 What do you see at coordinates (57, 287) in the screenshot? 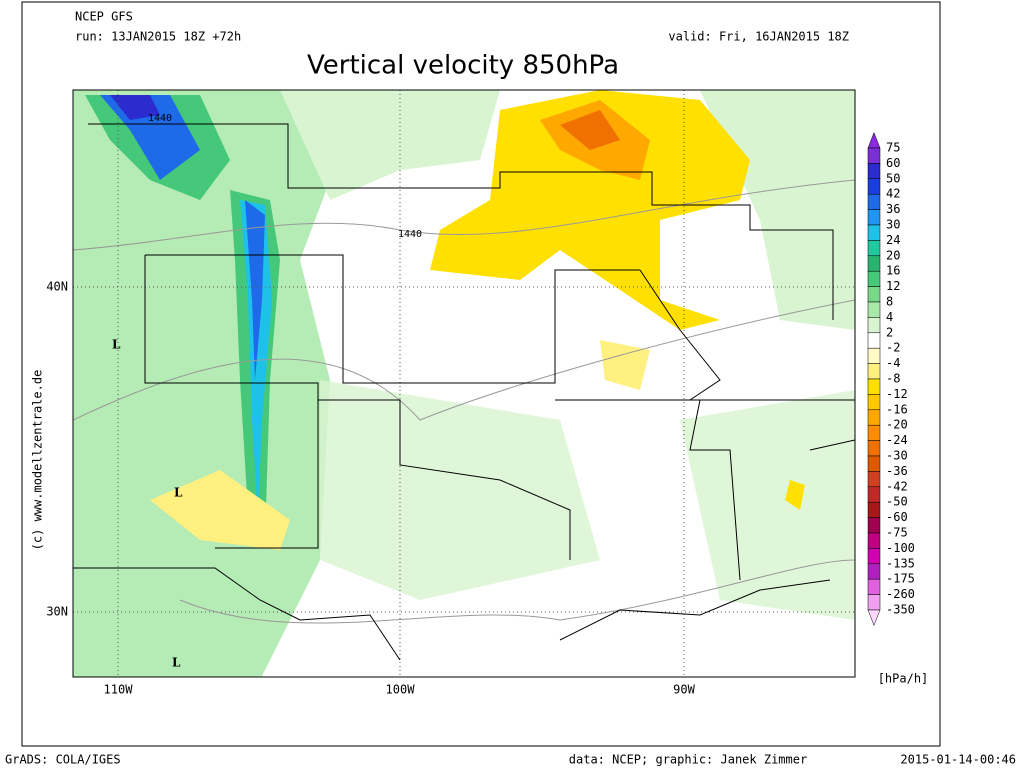
I see `lat-label: 40N` at bounding box center [57, 287].